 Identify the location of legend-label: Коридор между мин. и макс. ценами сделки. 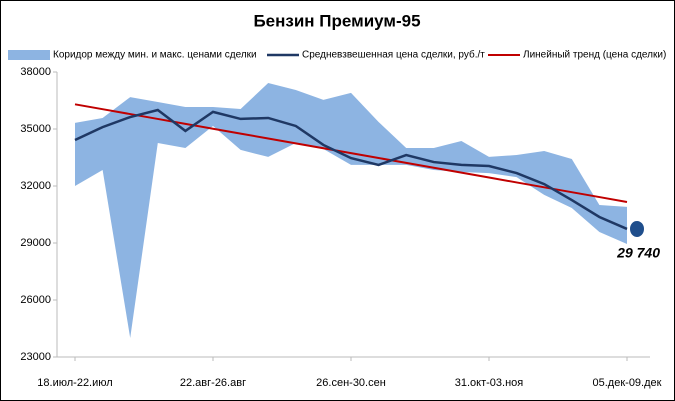
(155, 55).